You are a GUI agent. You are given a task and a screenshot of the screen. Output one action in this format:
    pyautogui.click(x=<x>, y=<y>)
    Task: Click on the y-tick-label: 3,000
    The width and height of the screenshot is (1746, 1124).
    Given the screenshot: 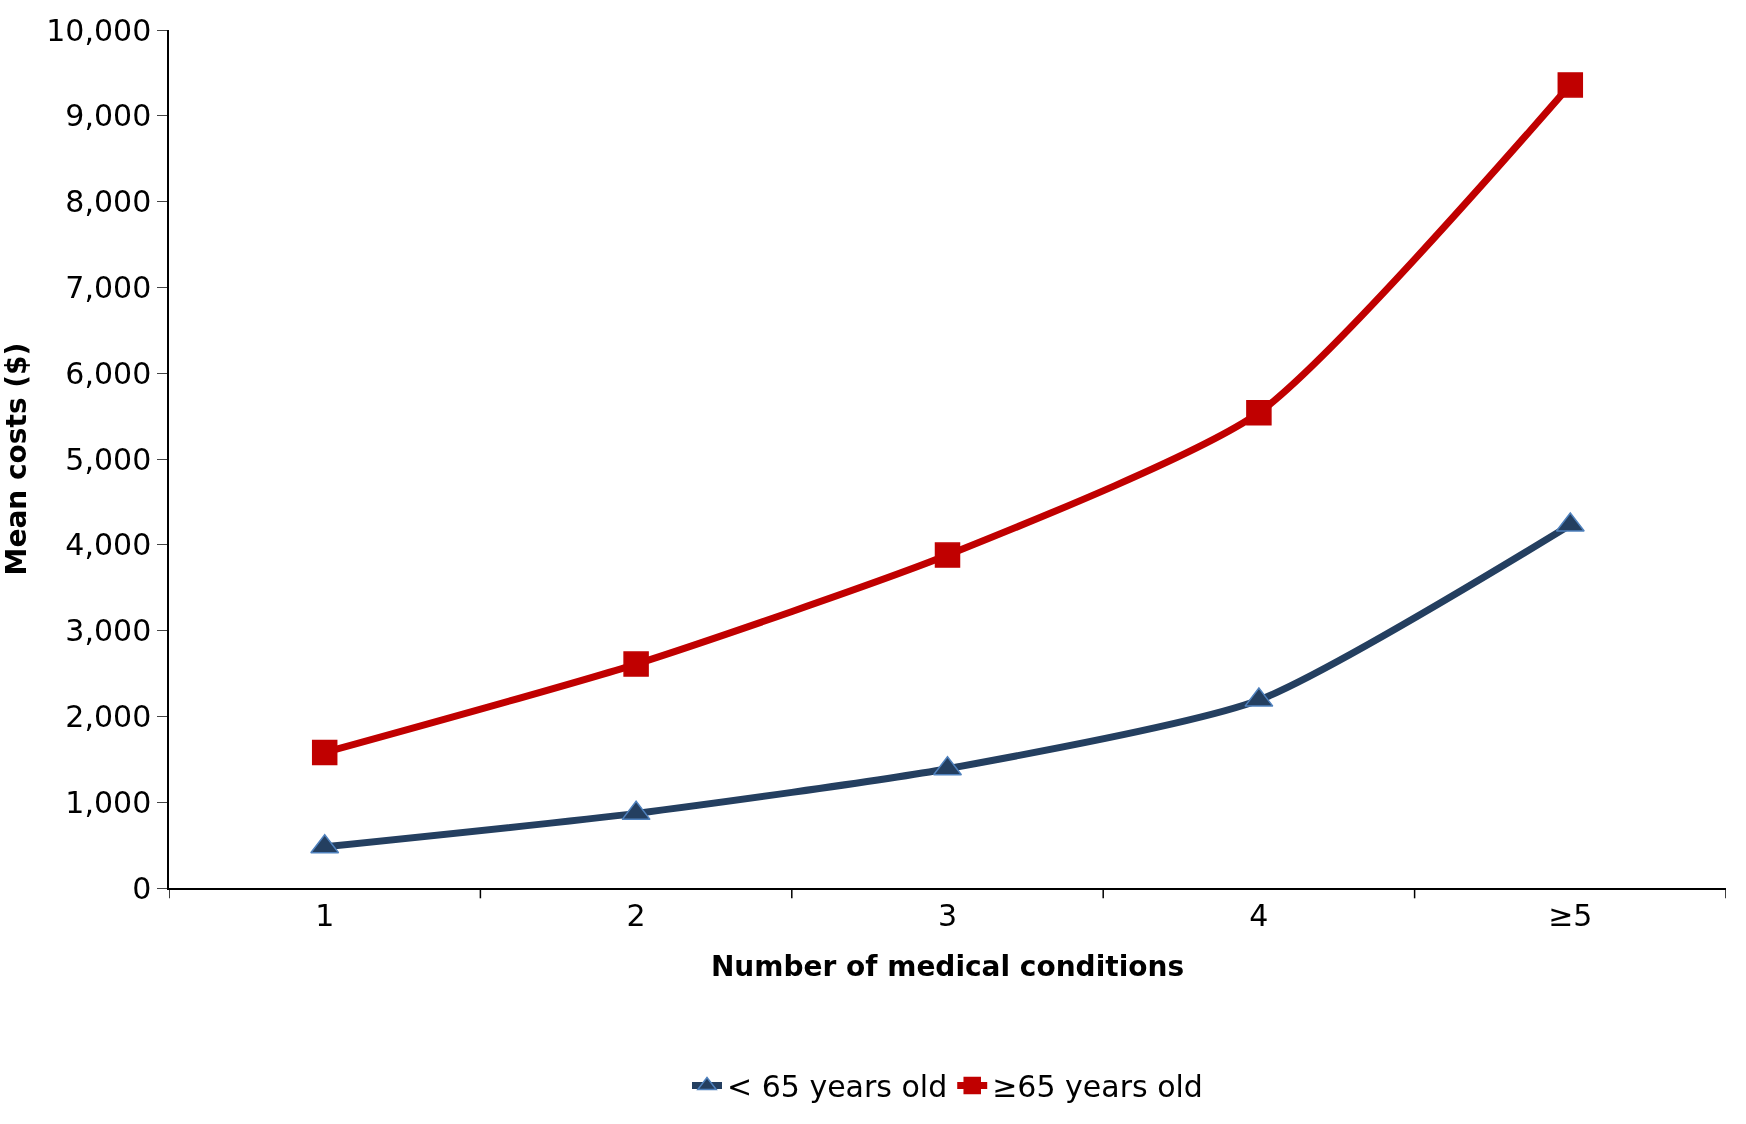 What is the action you would take?
    pyautogui.click(x=108, y=631)
    